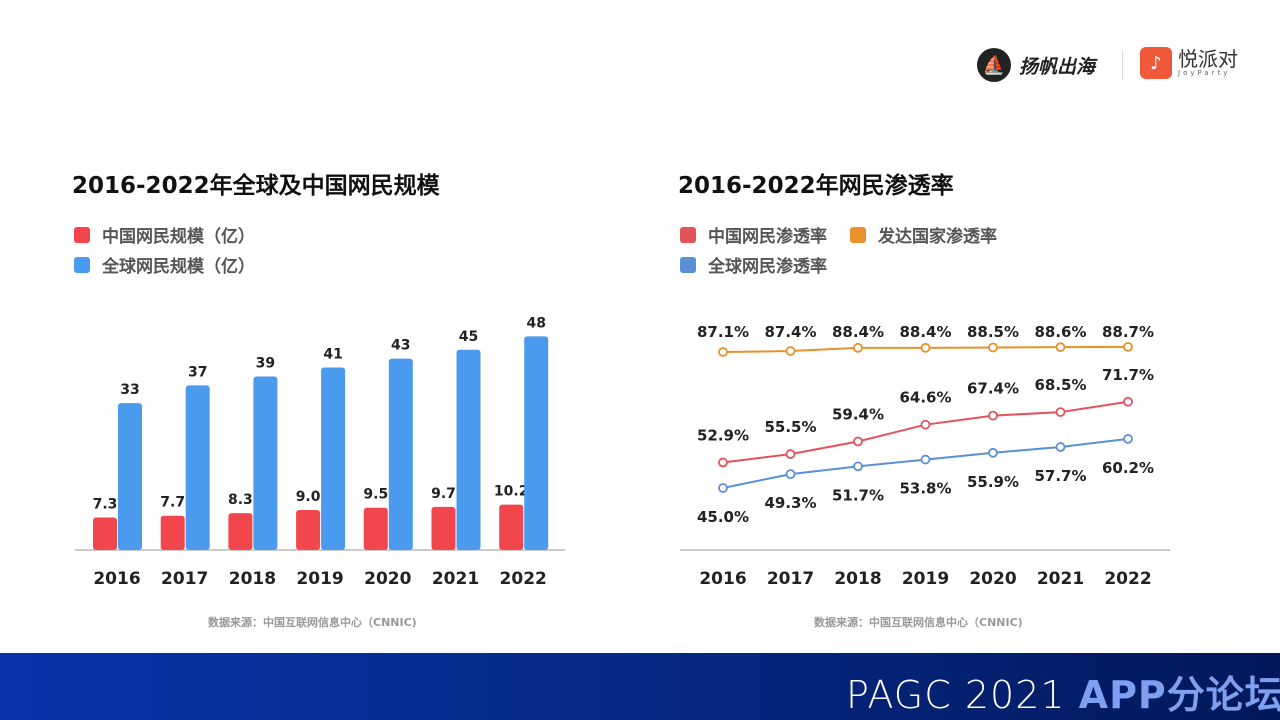 The image size is (1280, 720). What do you see at coordinates (816, 186) in the screenshot?
I see `line-chart-title: 2016-2022年网民渗透率` at bounding box center [816, 186].